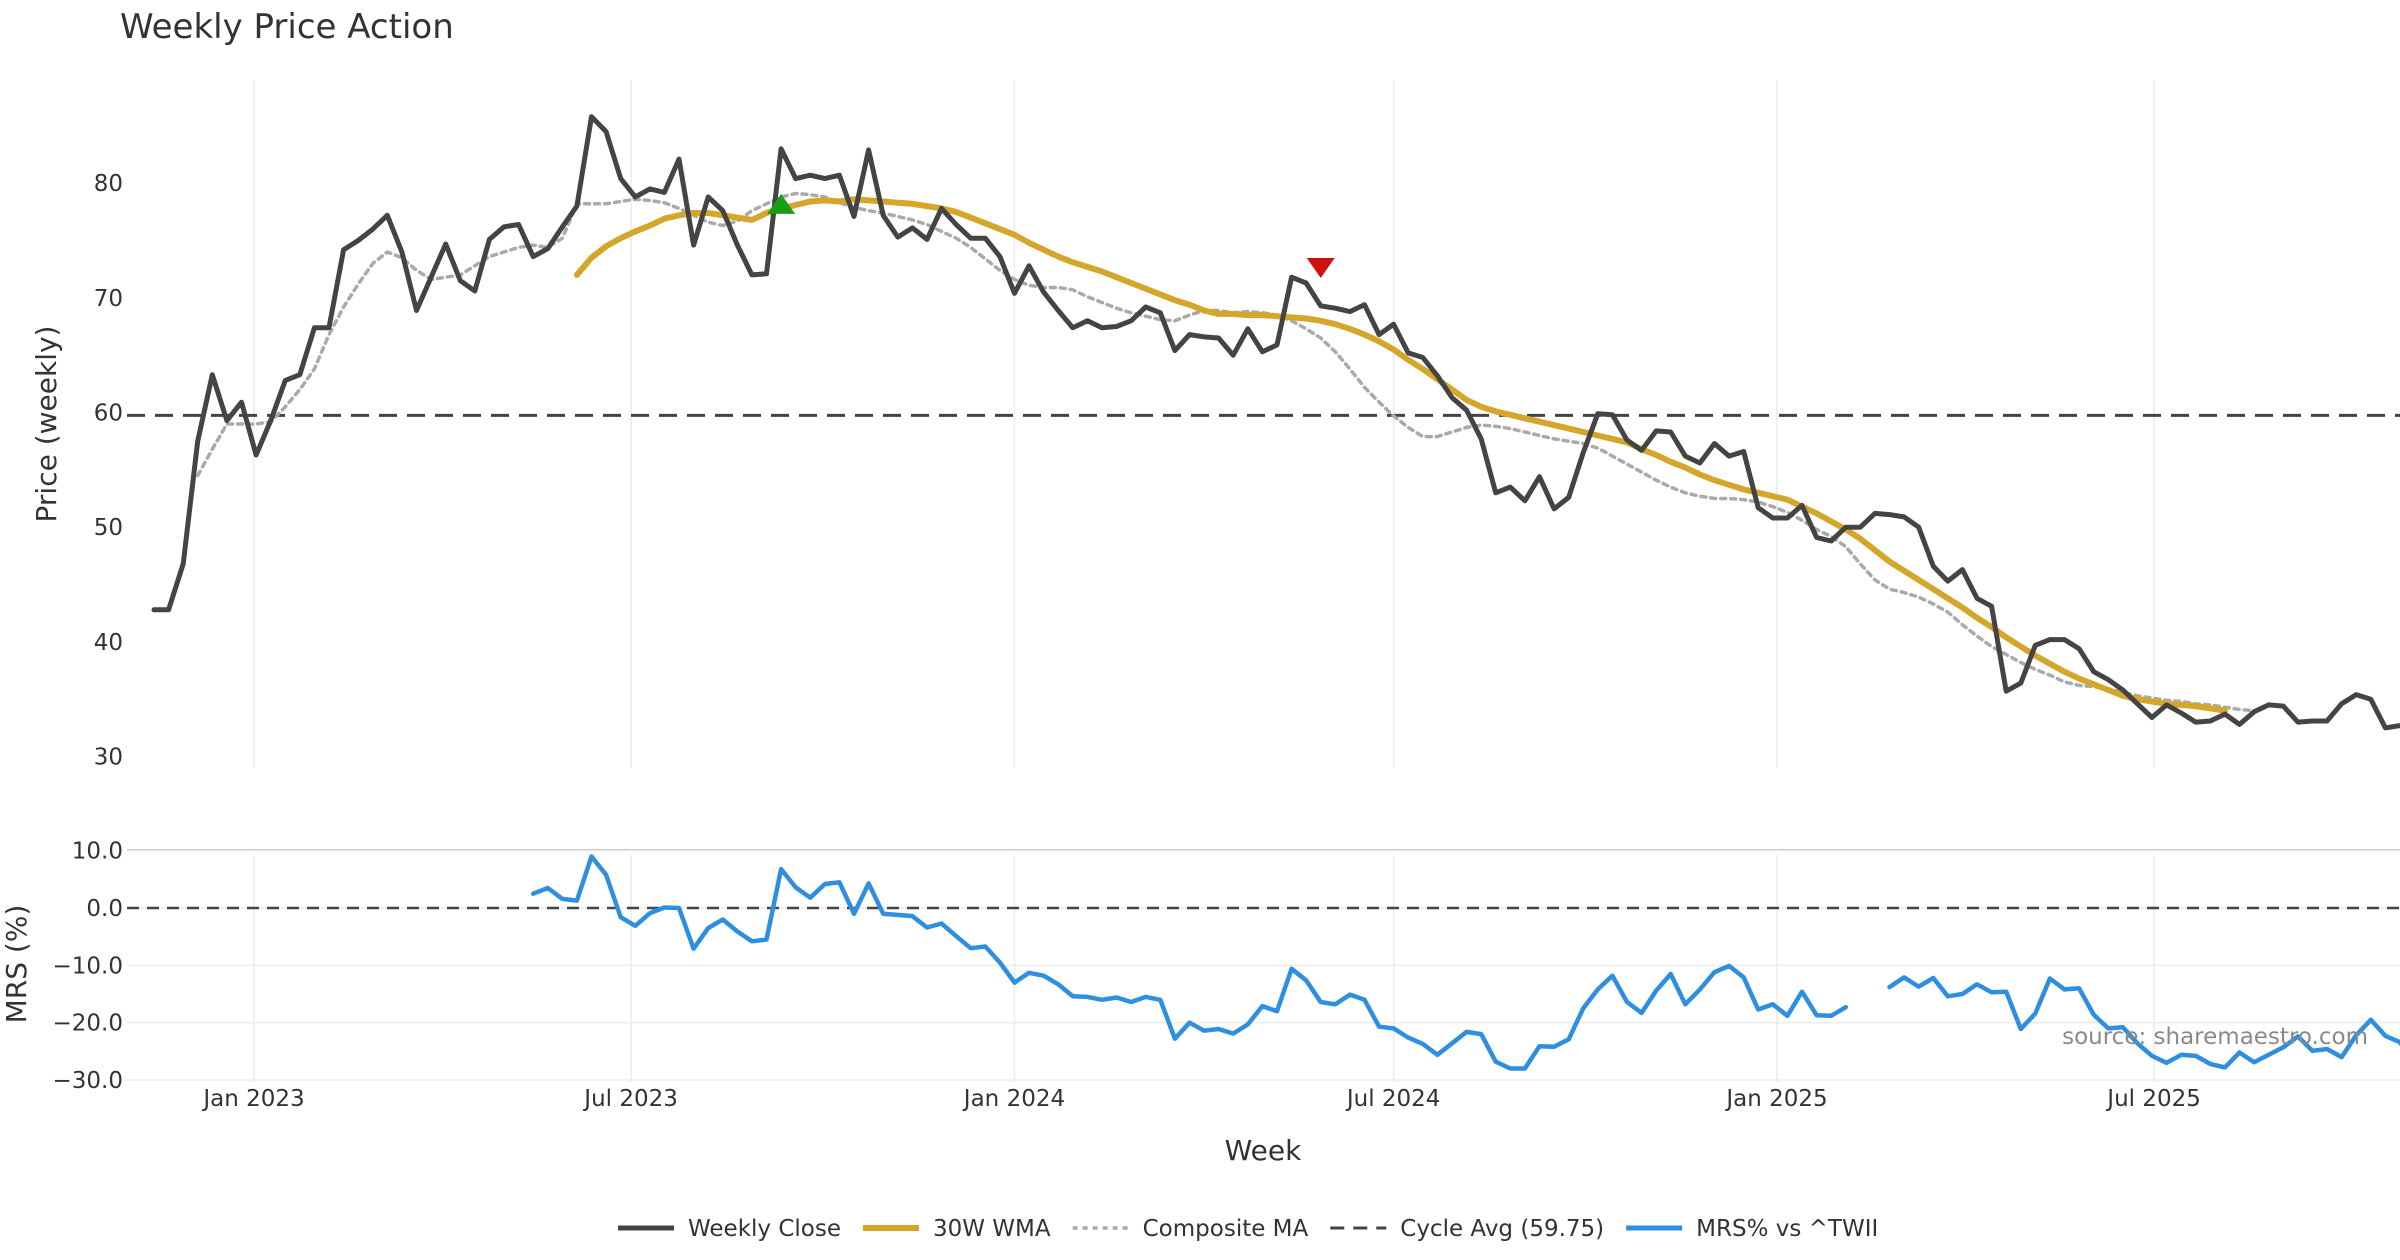 The height and width of the screenshot is (1260, 2400). Describe the element at coordinates (2153, 1099) in the screenshot. I see `x-tick-label: Jul 2025` at that location.